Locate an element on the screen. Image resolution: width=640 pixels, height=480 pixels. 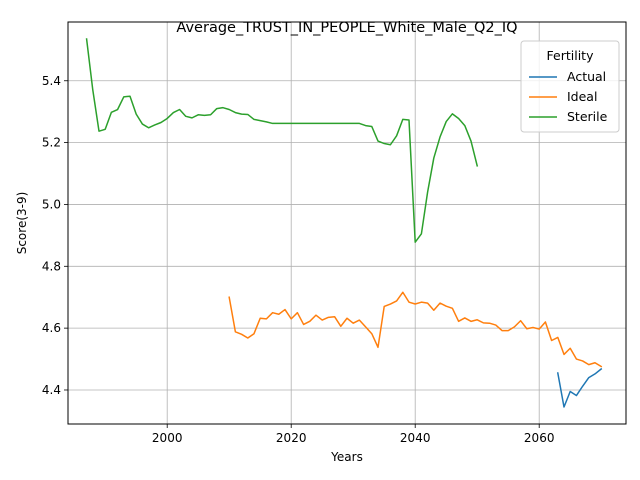
series-line-ideal is located at coordinates (415, 329).